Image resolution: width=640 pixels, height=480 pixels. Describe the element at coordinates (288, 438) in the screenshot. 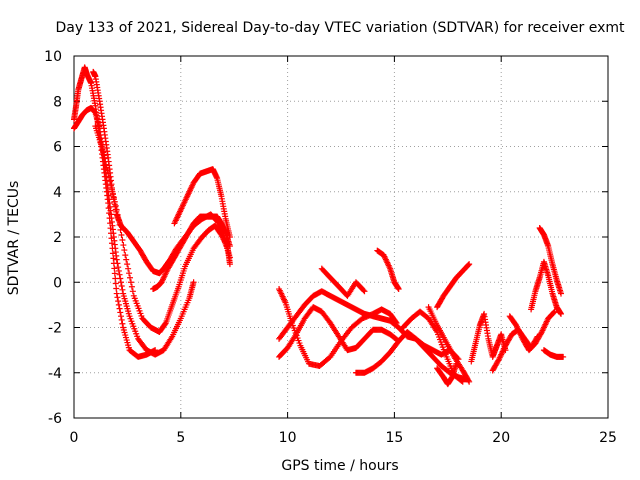

I see `x-tick-label: 10` at that location.